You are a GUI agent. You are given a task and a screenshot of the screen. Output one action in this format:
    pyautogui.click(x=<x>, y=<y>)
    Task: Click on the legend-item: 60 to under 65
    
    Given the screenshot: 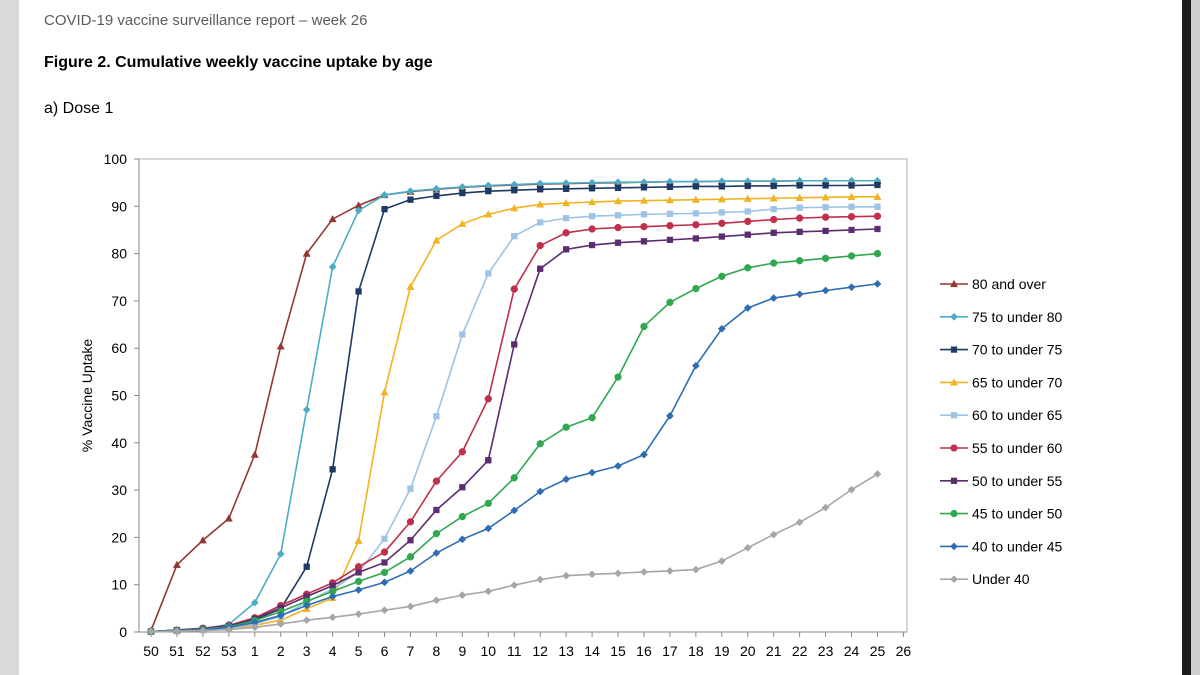 What is the action you would take?
    pyautogui.click(x=1001, y=415)
    